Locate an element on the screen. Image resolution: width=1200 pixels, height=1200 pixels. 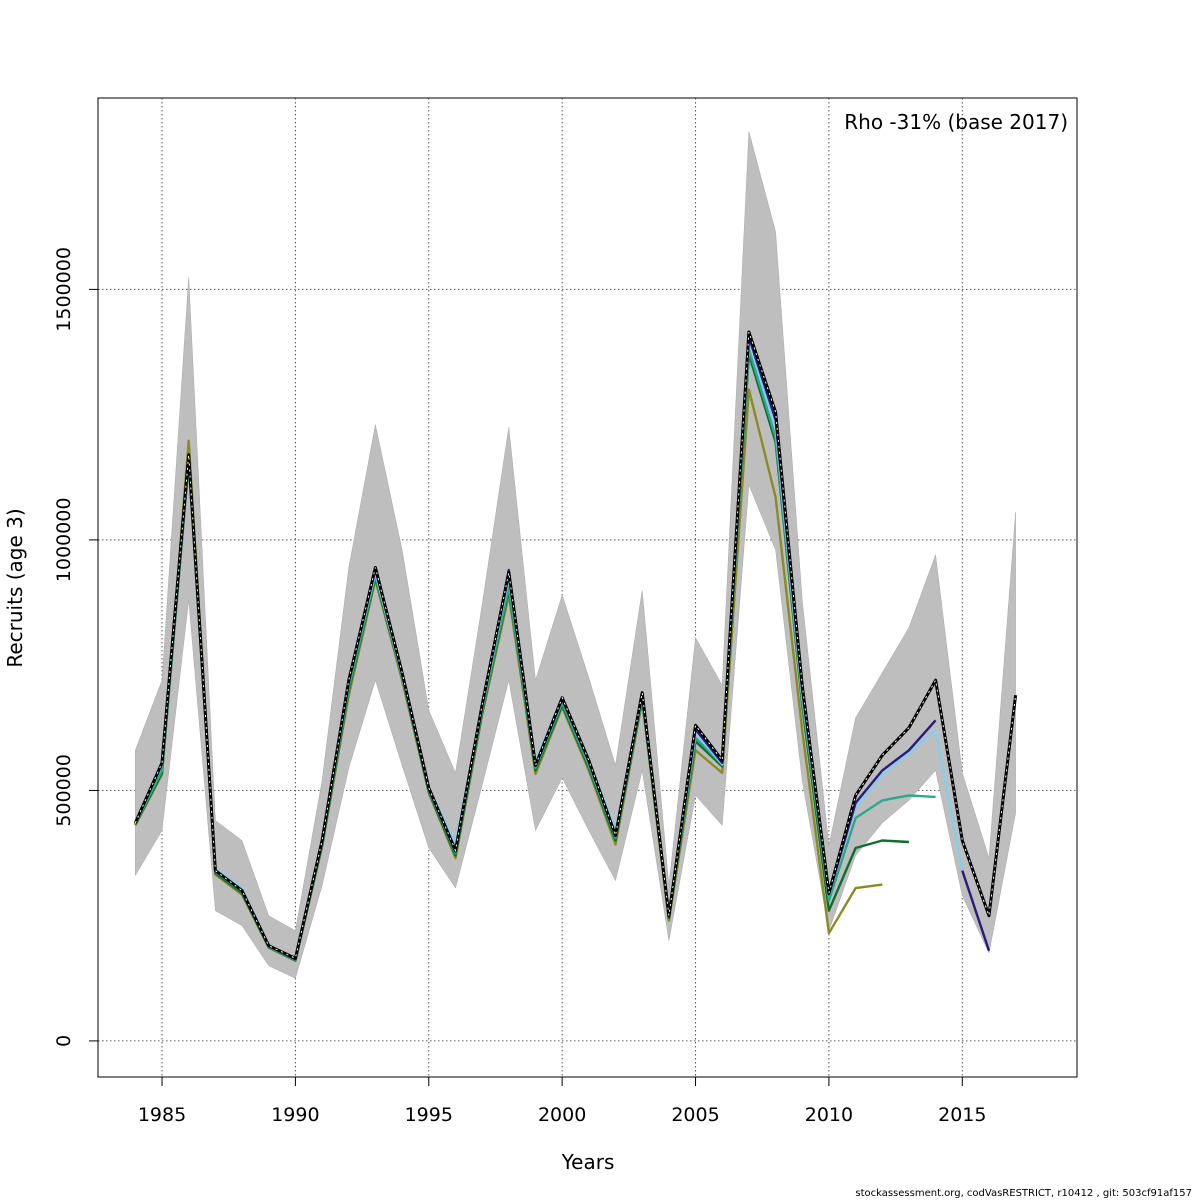
x-tick-label: 2000 is located at coordinates (562, 1115).